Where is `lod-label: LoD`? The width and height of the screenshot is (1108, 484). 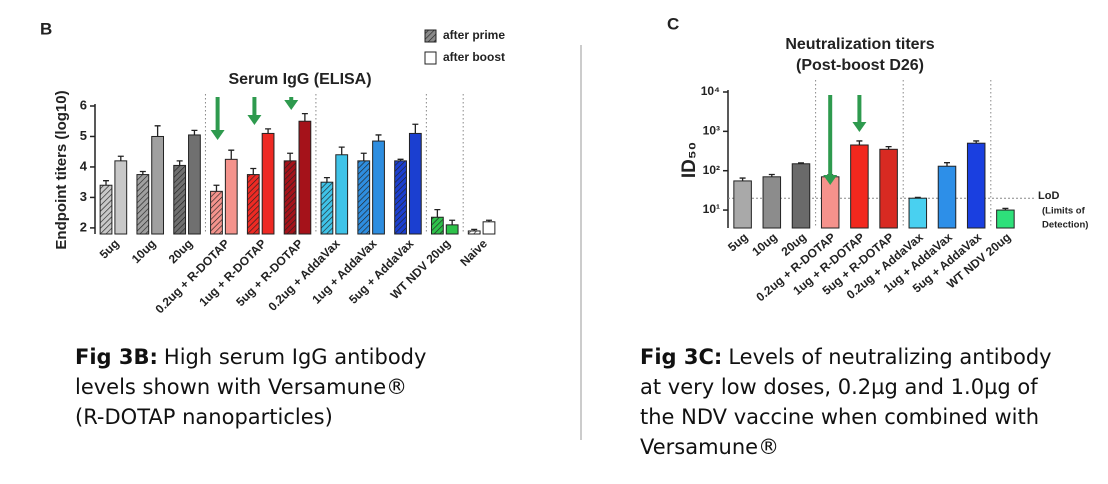
lod-label: LoD is located at coordinates (1048, 196).